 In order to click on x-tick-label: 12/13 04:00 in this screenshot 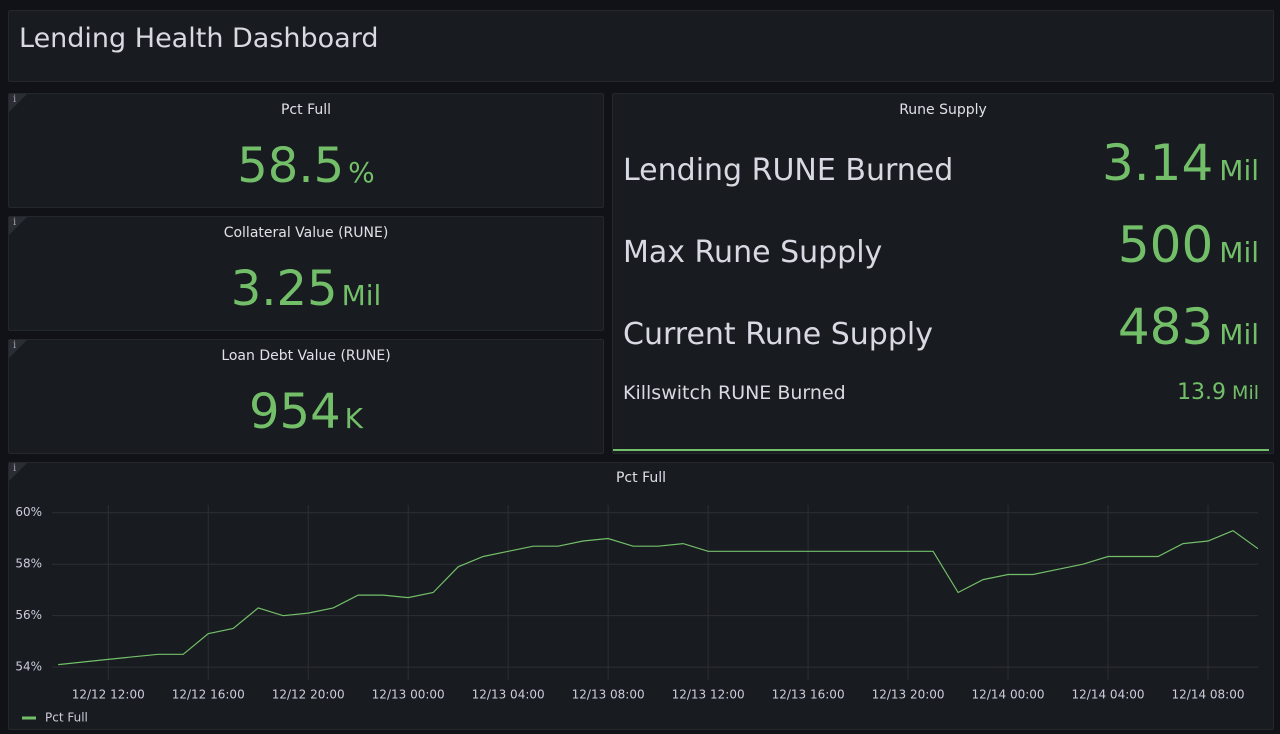, I will do `click(508, 695)`.